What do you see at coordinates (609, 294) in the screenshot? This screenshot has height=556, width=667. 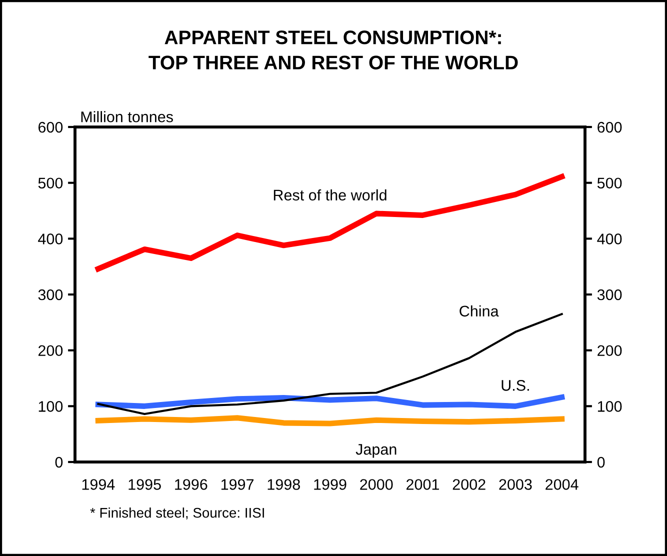 I see `y2-tick-label: 300` at bounding box center [609, 294].